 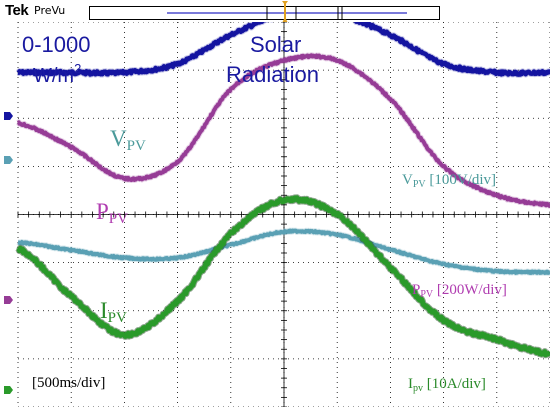 I want to click on irradiance-unit-exponent: 2, so click(x=77, y=68).